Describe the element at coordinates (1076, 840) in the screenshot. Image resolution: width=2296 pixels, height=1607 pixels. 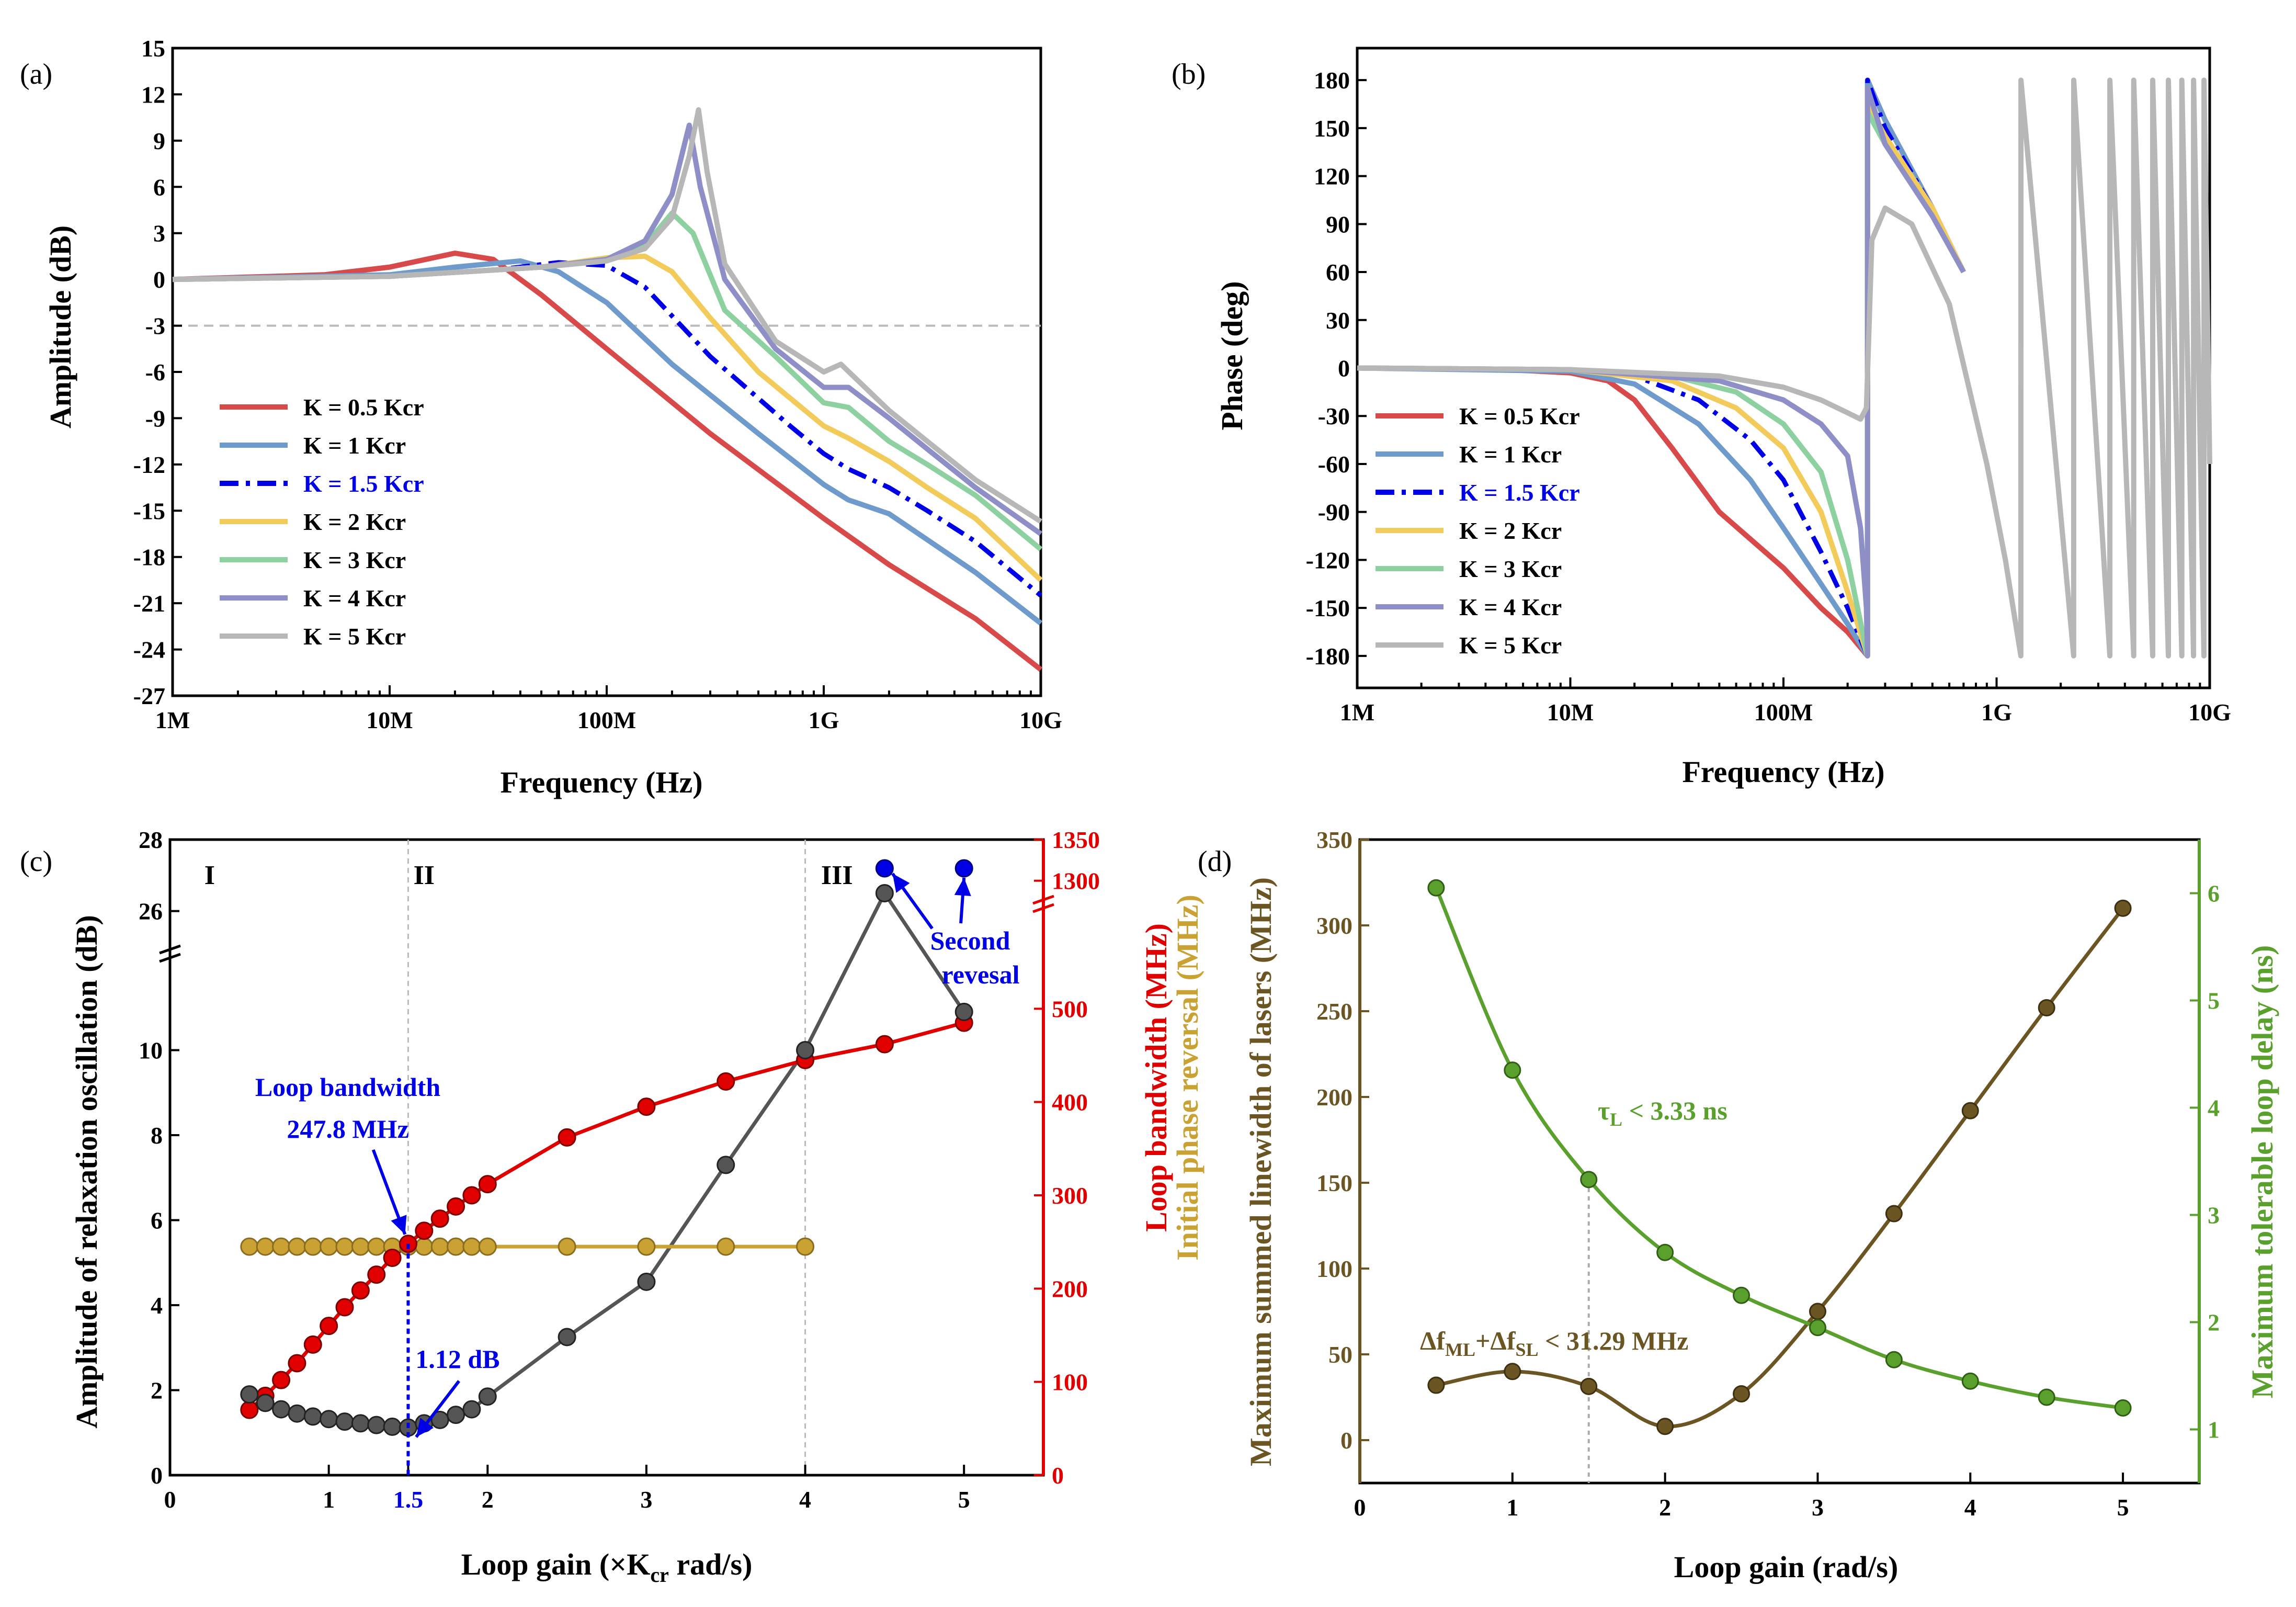
I see `pc-right-tick-label: 1350` at that location.